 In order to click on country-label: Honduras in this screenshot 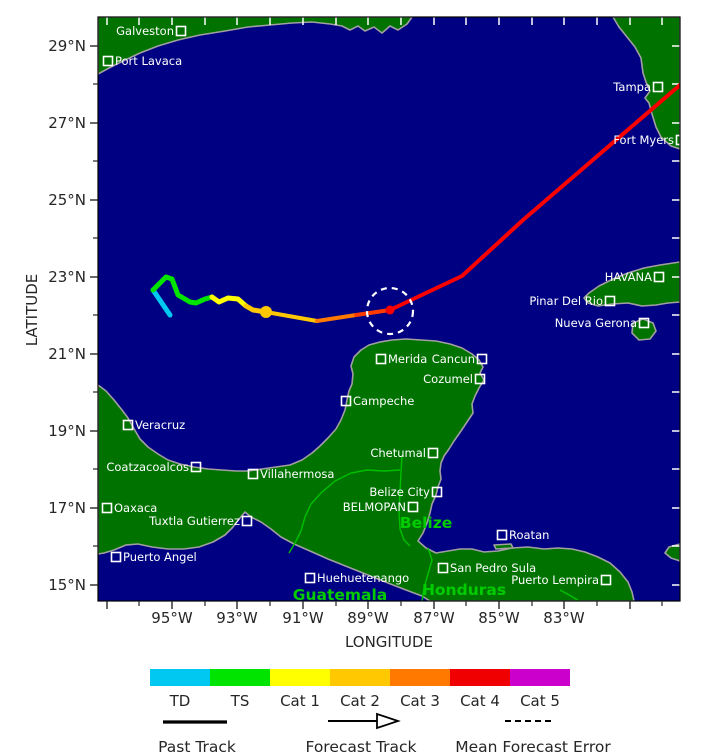, I will do `click(464, 590)`.